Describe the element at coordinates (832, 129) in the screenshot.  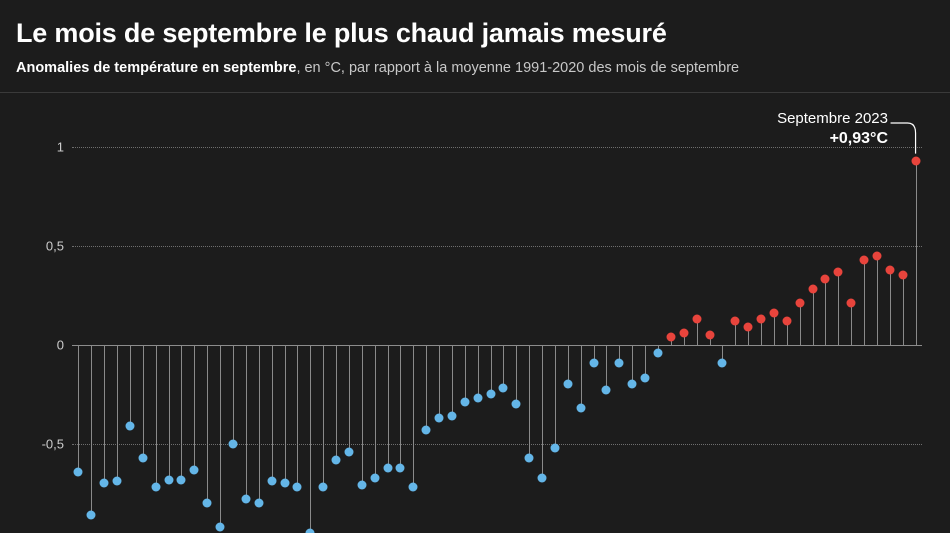
I see `annotation-september-2023: Septembre 2023 +0,93°C` at that location.